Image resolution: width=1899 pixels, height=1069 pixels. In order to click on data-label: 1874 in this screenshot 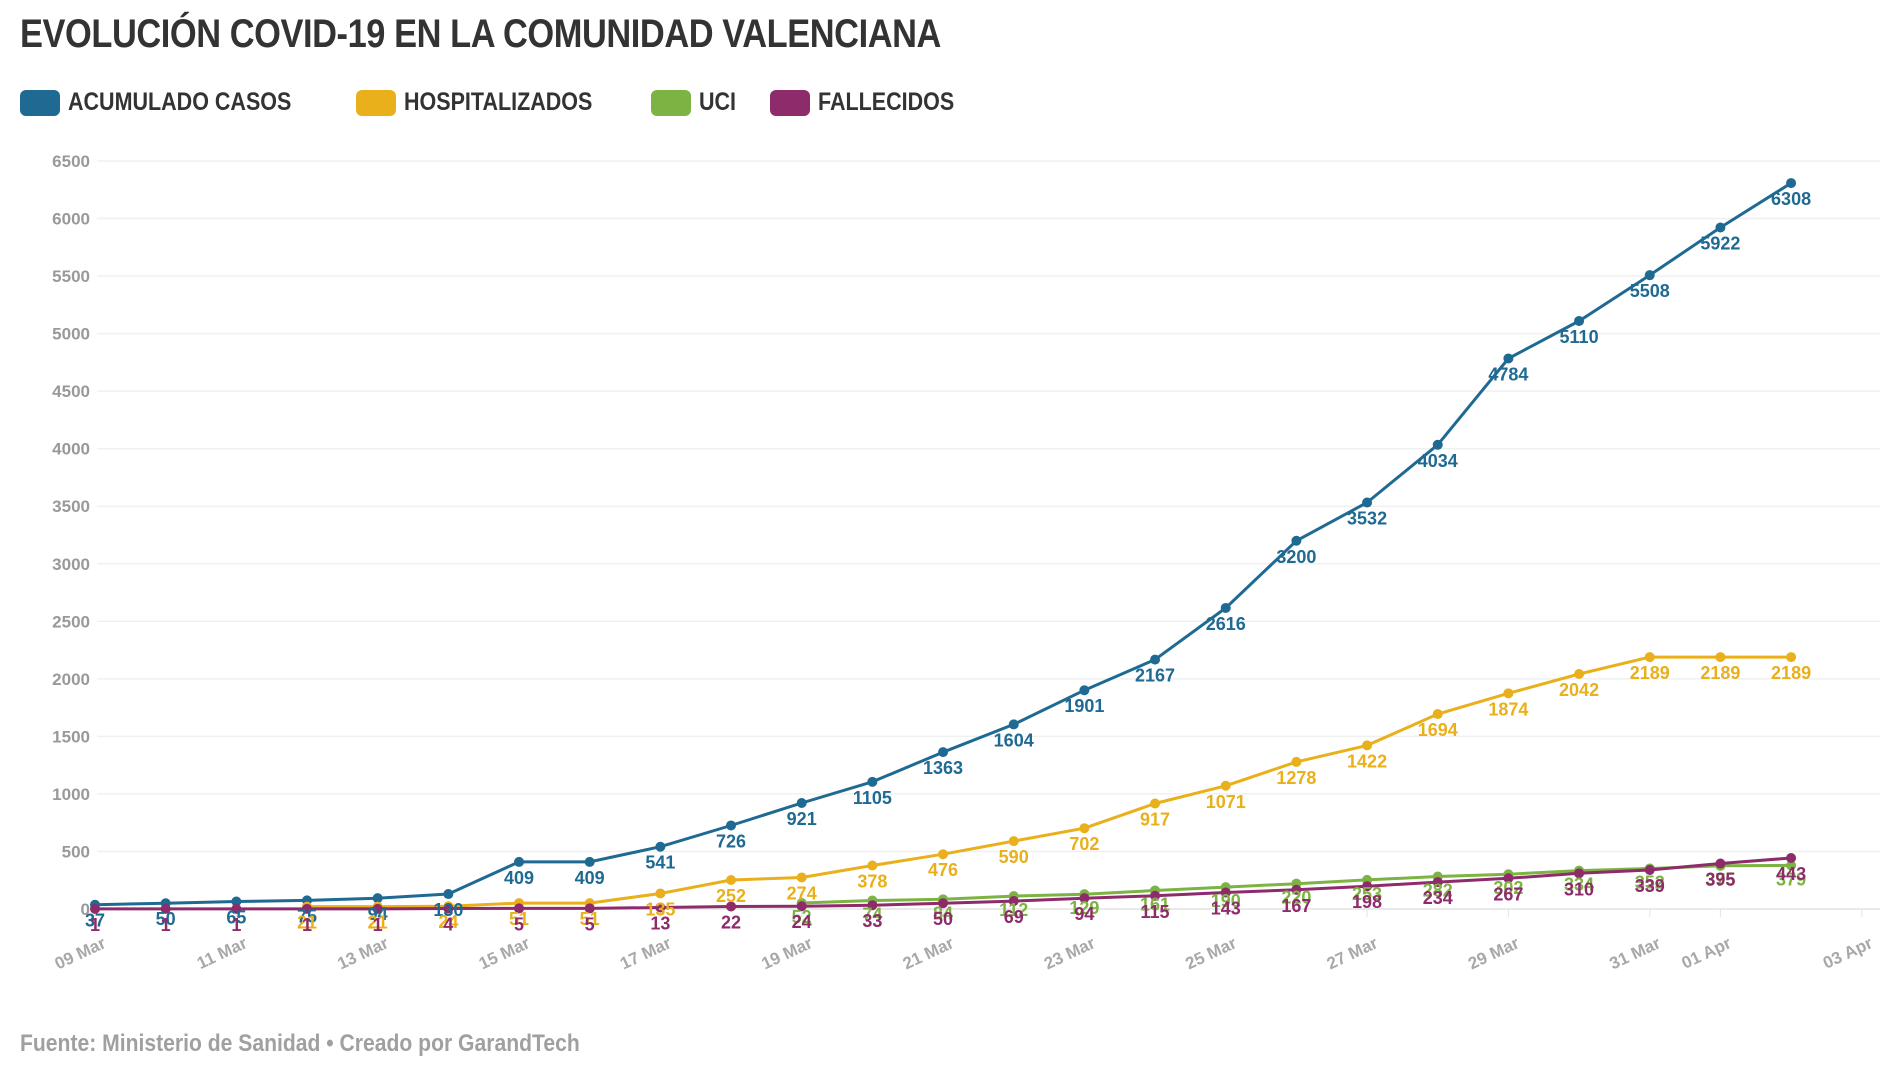, I will do `click(1508, 709)`.